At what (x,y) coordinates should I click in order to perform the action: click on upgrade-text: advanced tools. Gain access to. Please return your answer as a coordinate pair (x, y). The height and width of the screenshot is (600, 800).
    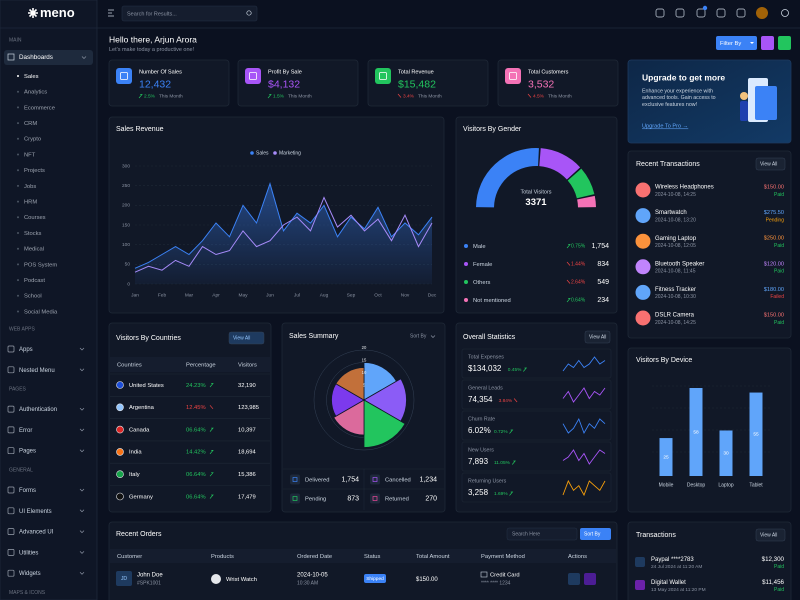
    Looking at the image, I should click on (679, 98).